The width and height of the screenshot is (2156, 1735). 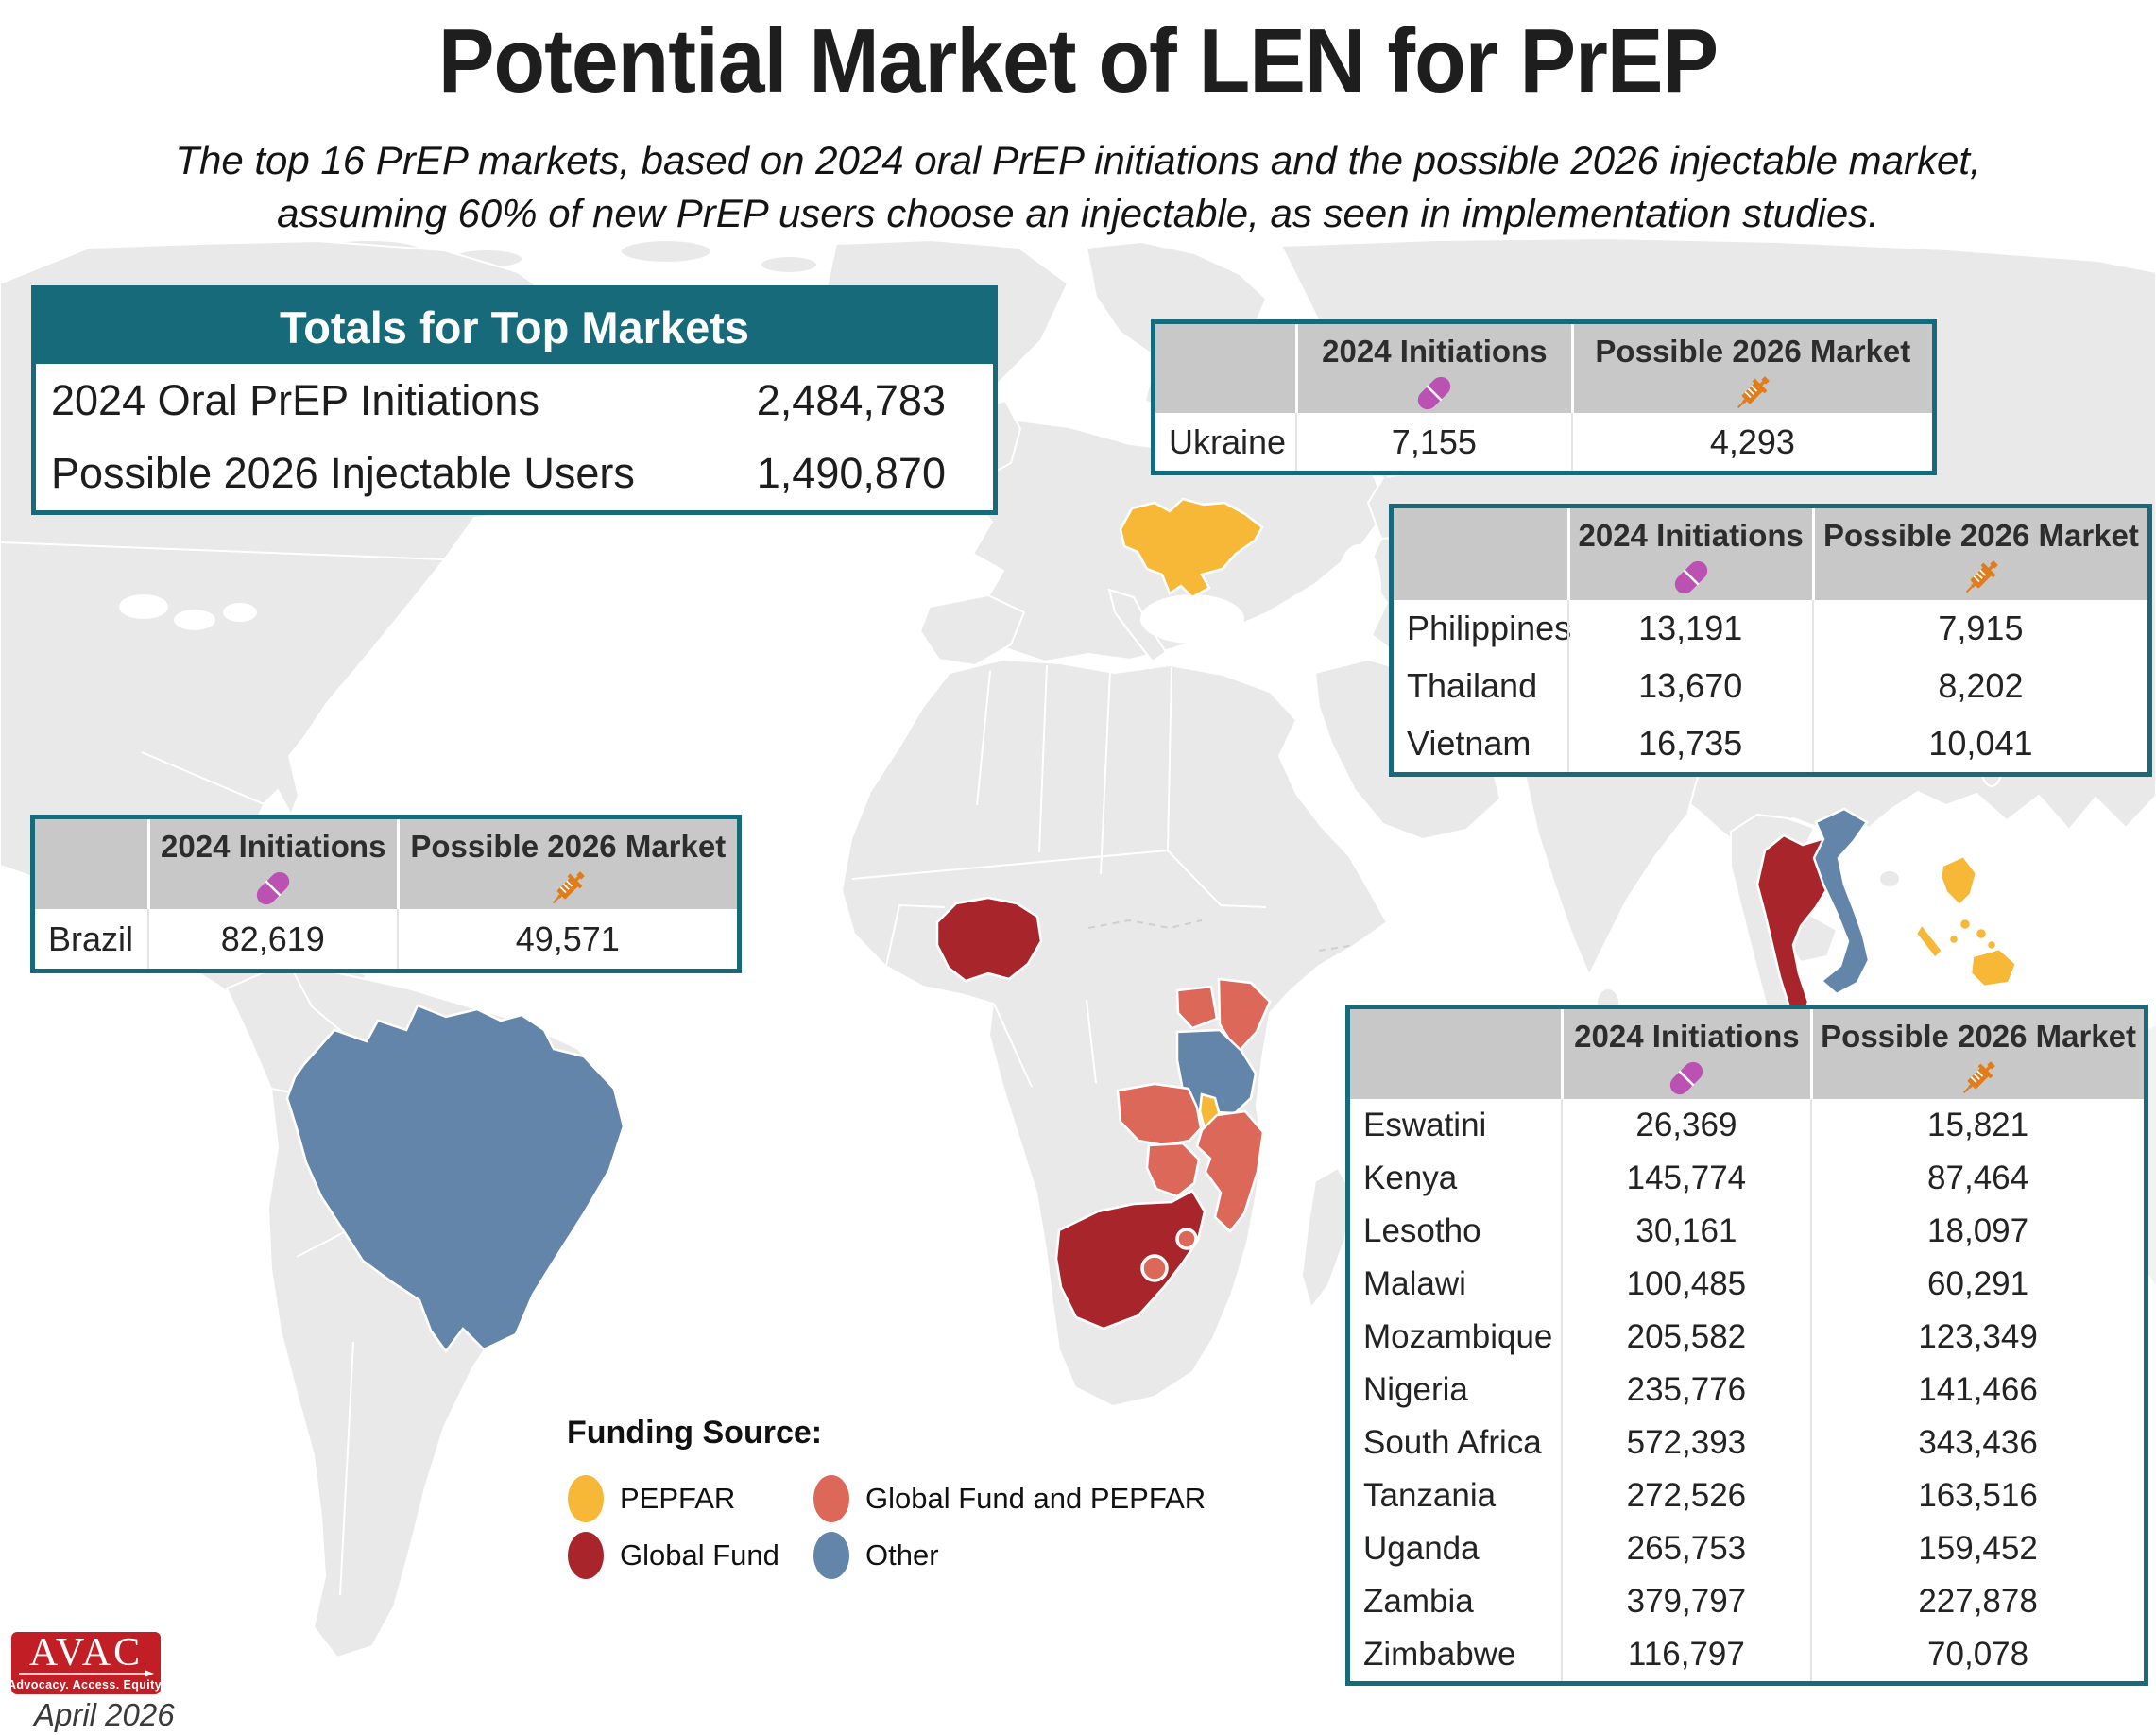 I want to click on row-value: 82,619, so click(x=271, y=939).